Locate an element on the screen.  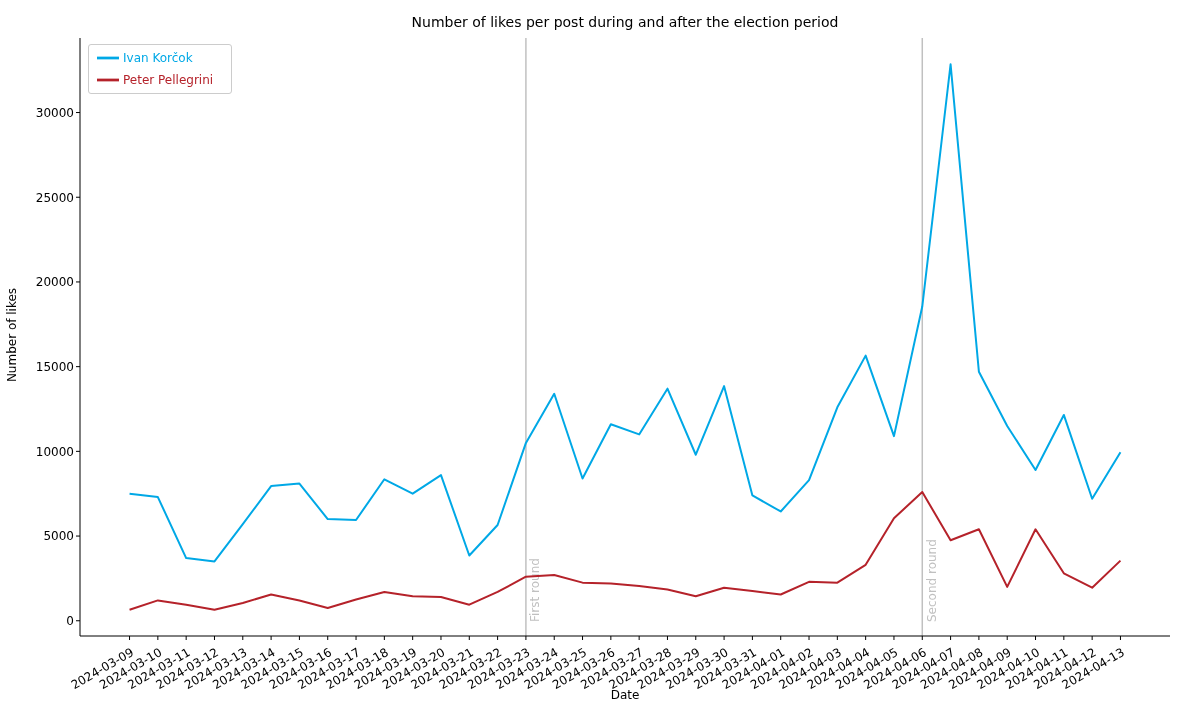
chart-title: Number of likes per post during and after the election period is located at coordinates (625, 22).